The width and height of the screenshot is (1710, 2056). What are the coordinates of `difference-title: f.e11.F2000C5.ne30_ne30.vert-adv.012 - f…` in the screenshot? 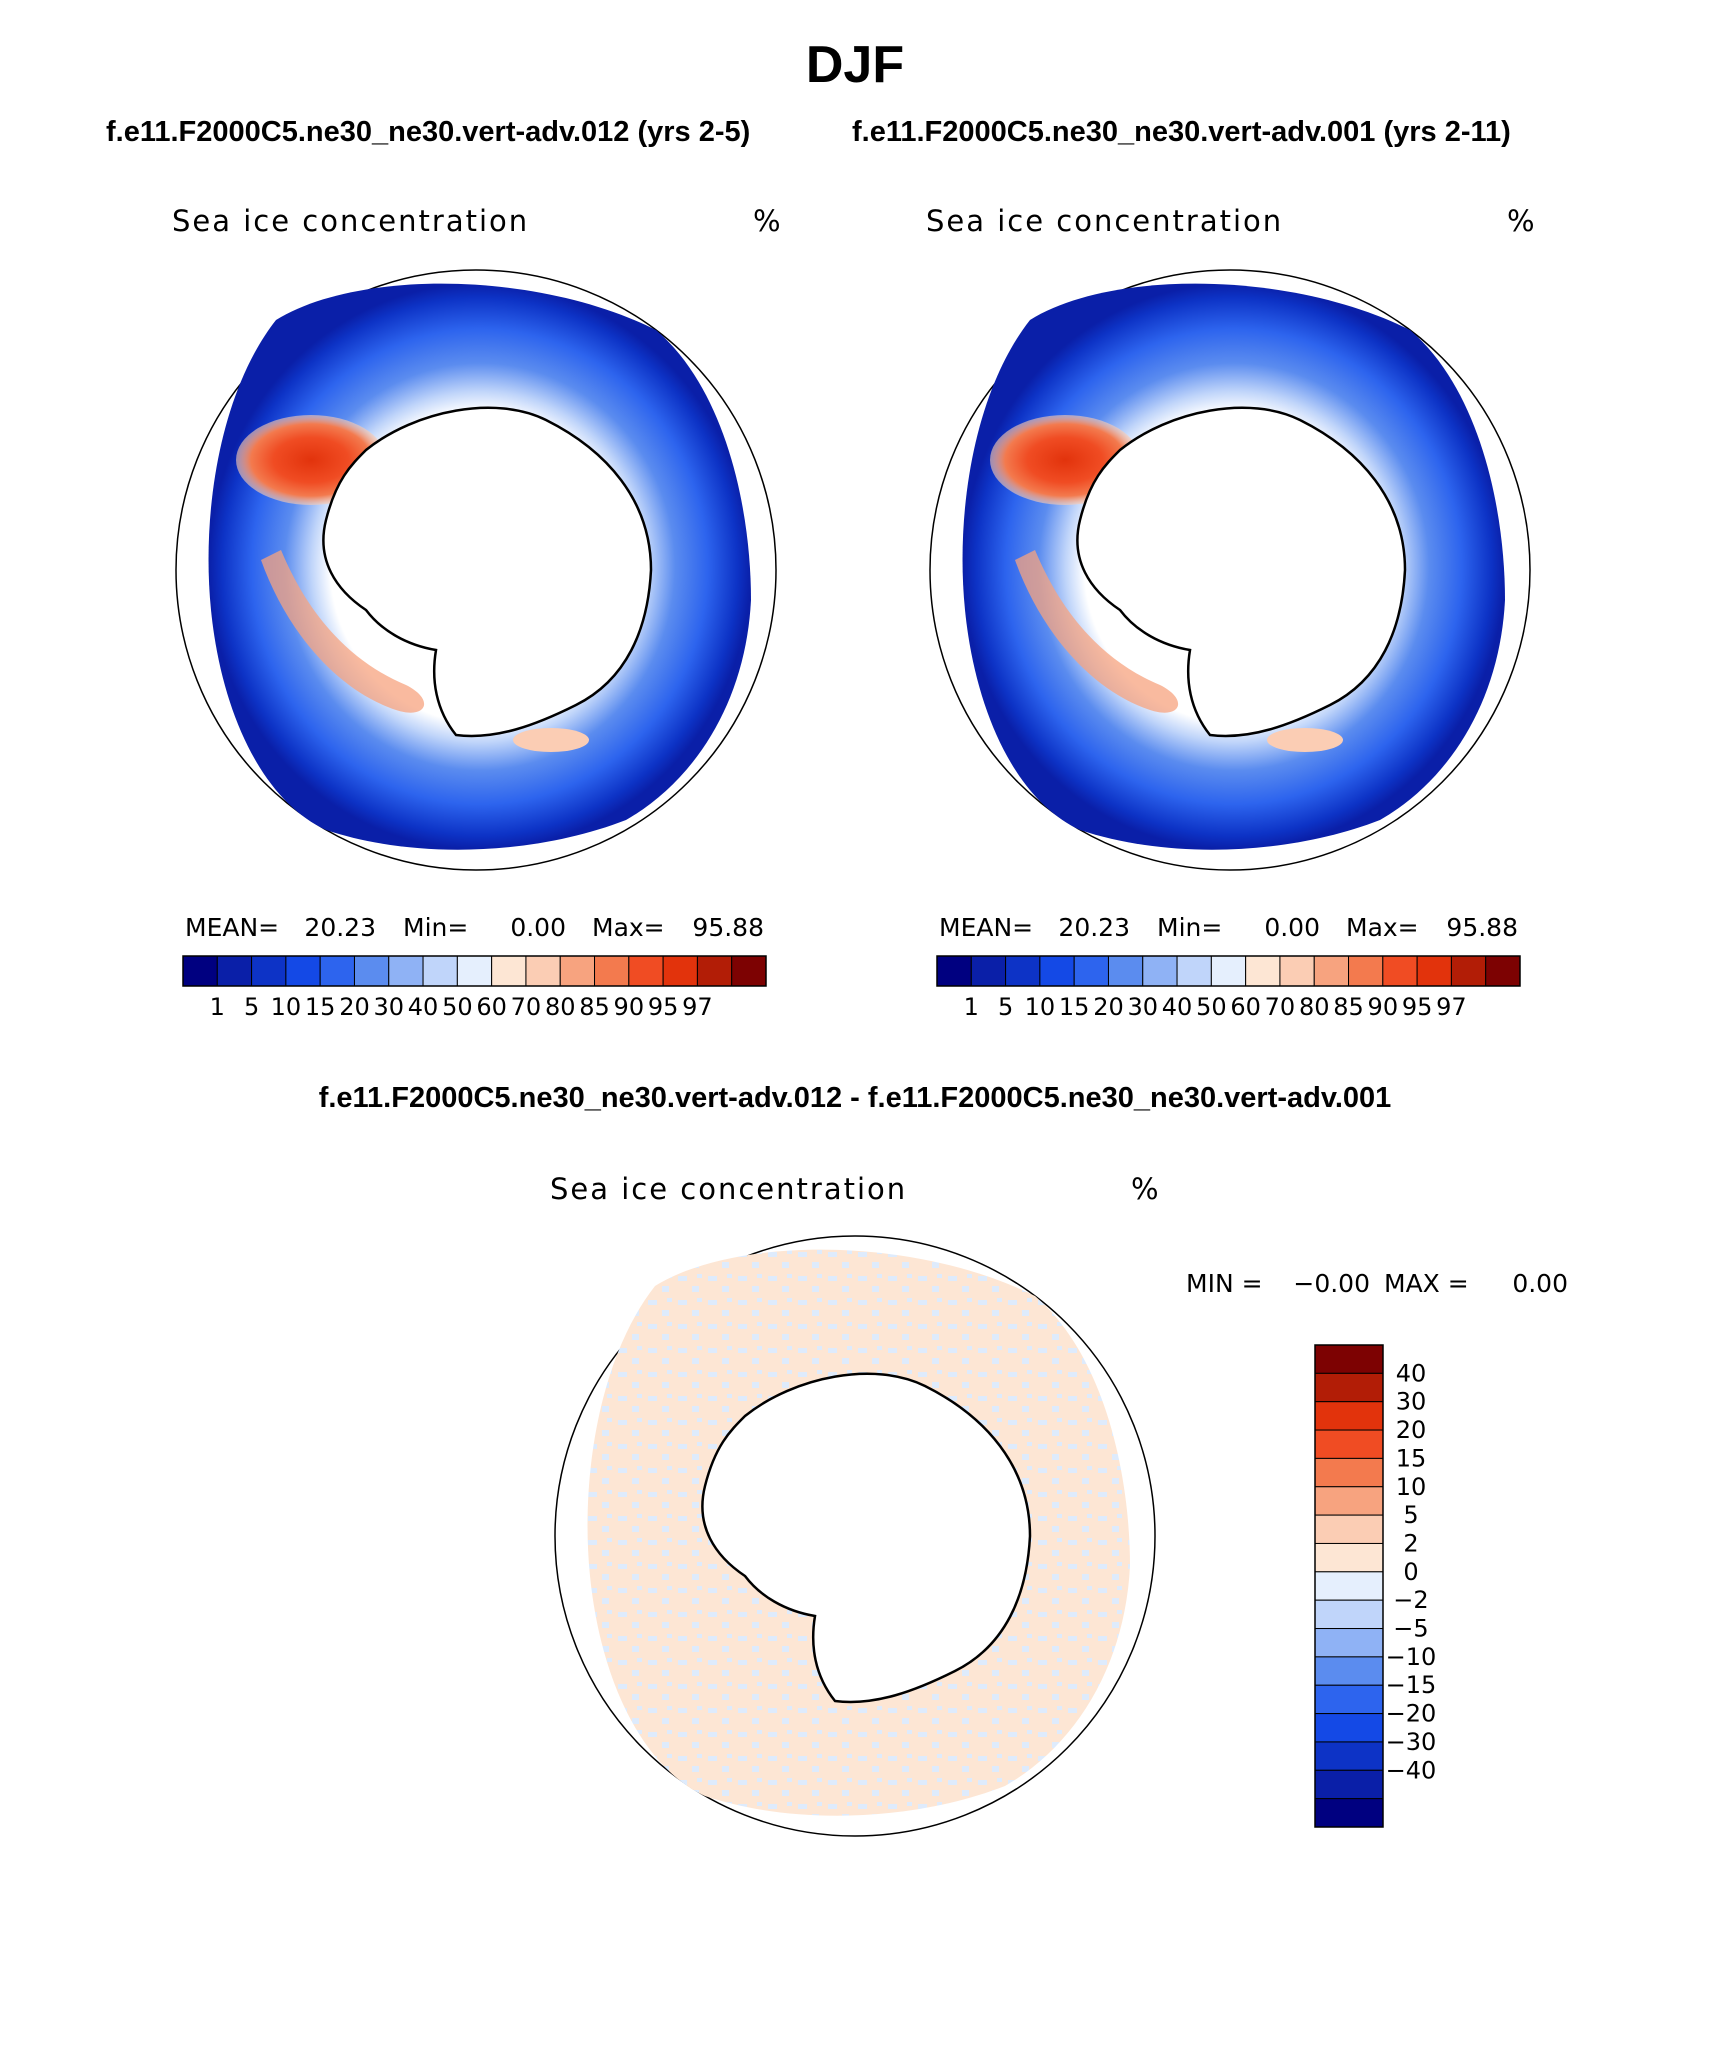 It's located at (855, 1098).